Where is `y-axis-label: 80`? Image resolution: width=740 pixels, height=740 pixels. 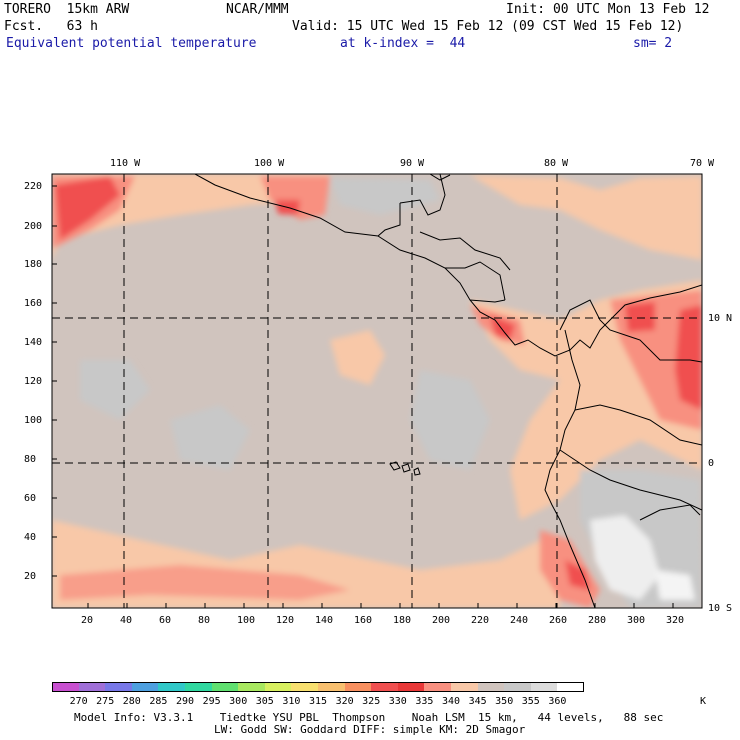 y-axis-label: 80 is located at coordinates (30, 459).